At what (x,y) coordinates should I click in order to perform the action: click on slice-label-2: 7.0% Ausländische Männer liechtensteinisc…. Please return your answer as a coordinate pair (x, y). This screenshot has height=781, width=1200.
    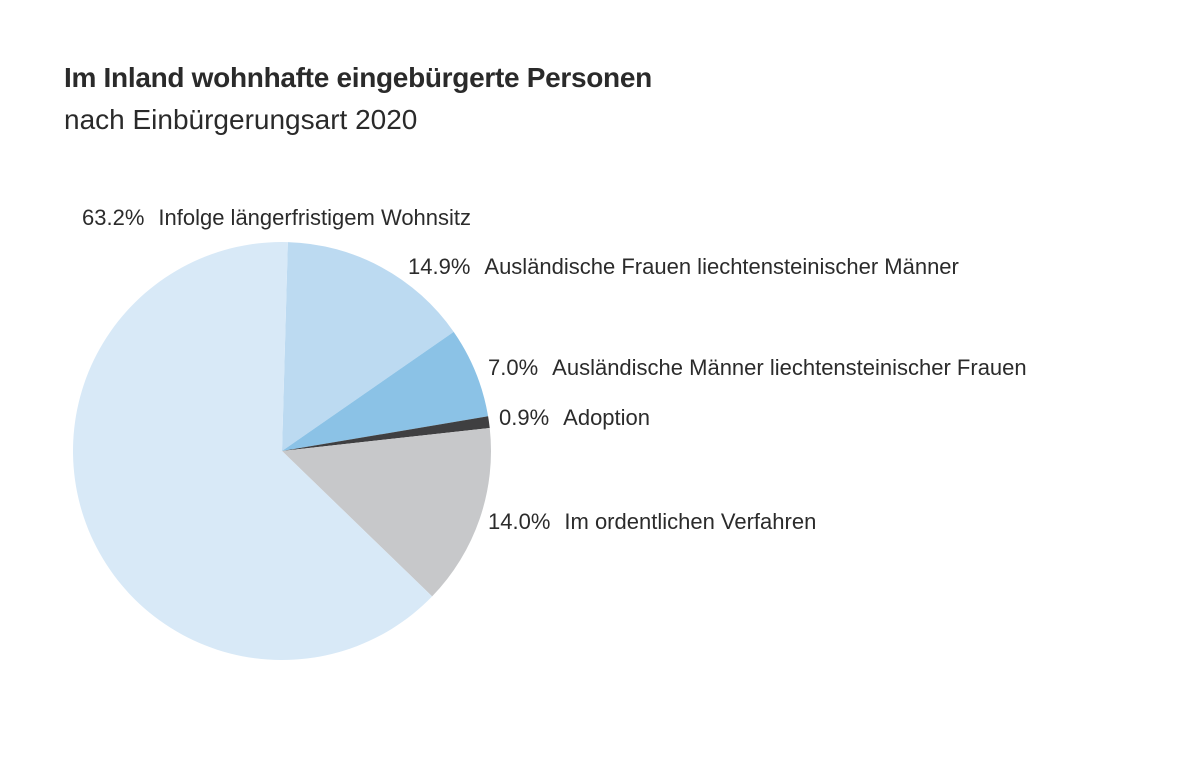
    Looking at the image, I should click on (757, 367).